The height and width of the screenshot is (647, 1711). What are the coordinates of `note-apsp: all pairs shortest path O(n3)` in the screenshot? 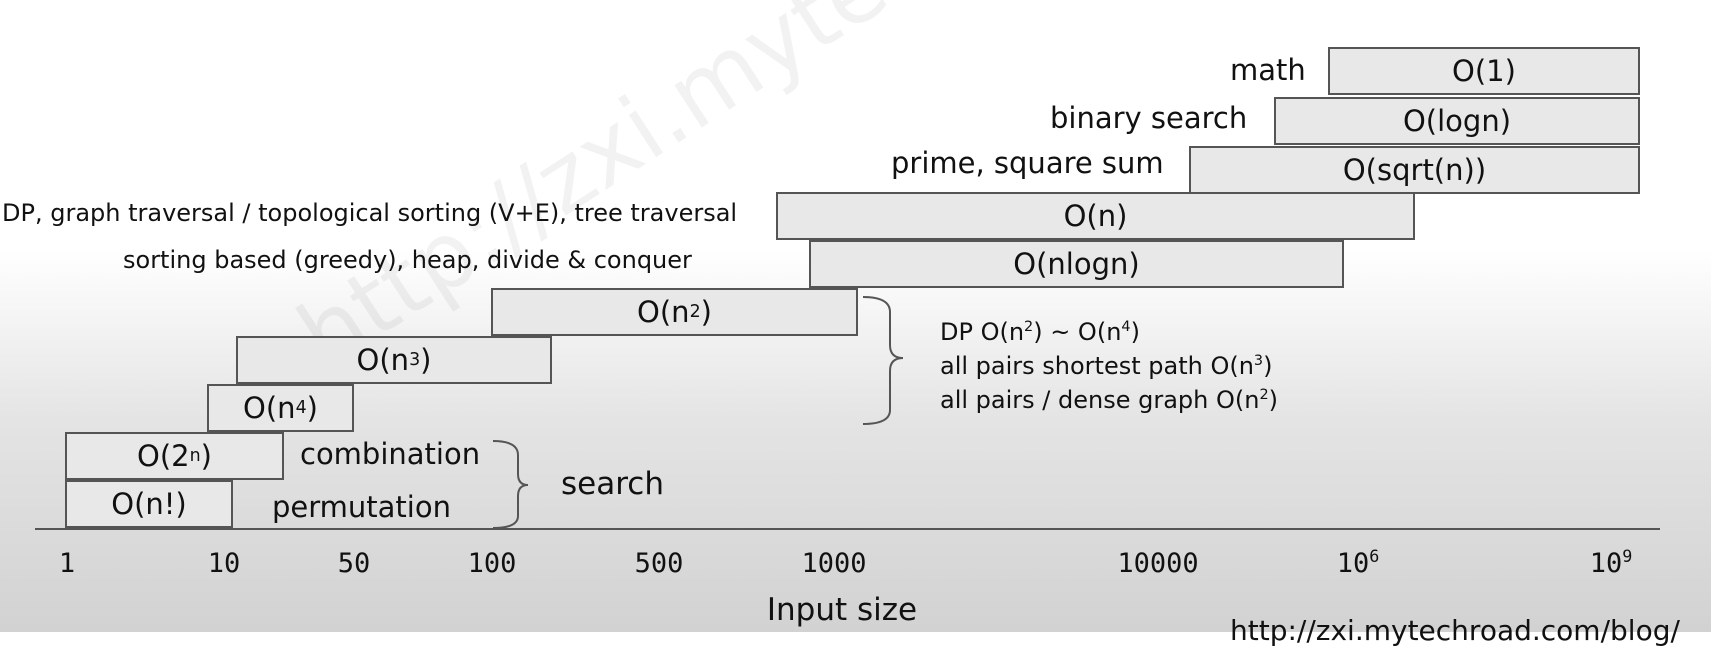 It's located at (1106, 366).